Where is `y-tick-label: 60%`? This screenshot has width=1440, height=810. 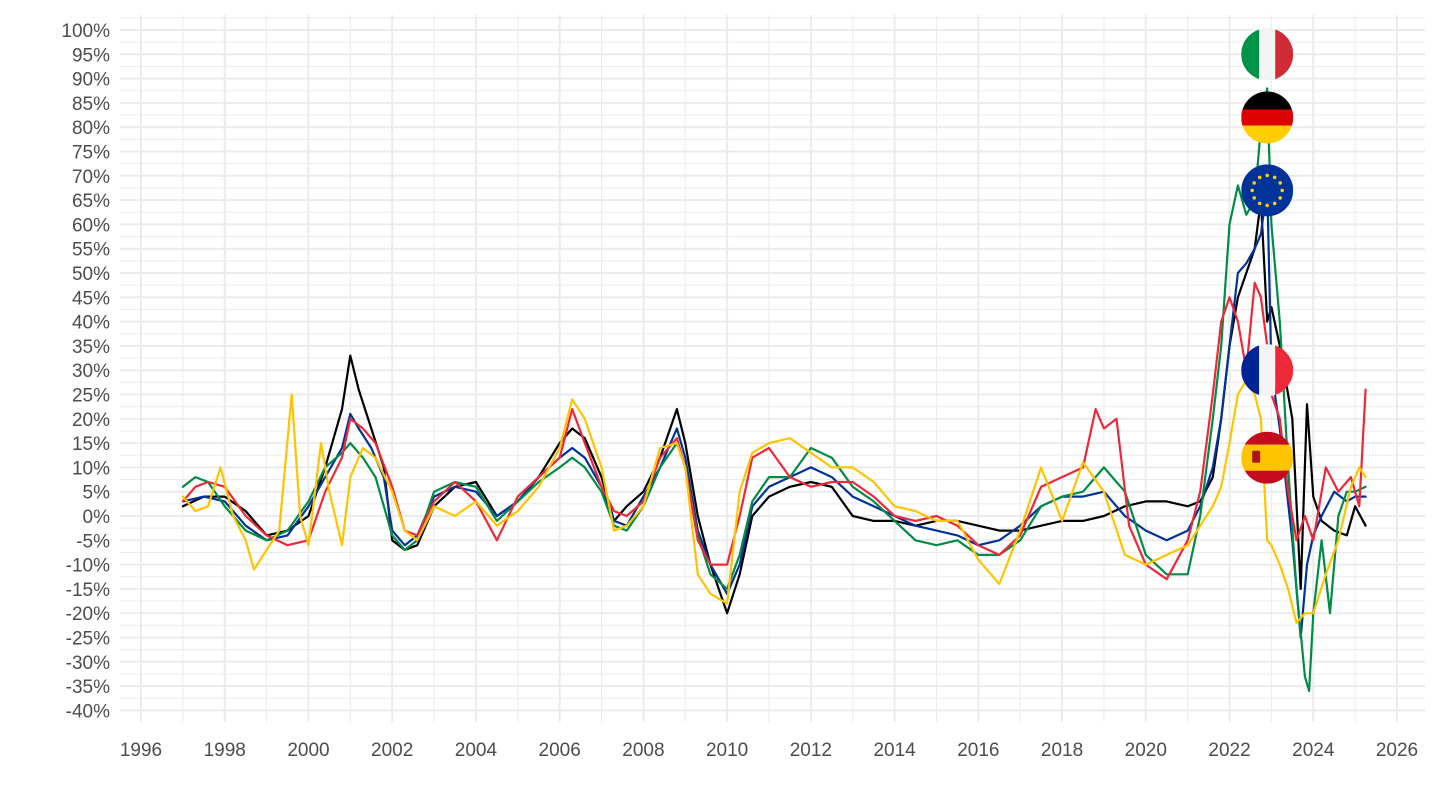 y-tick-label: 60% is located at coordinates (91, 225).